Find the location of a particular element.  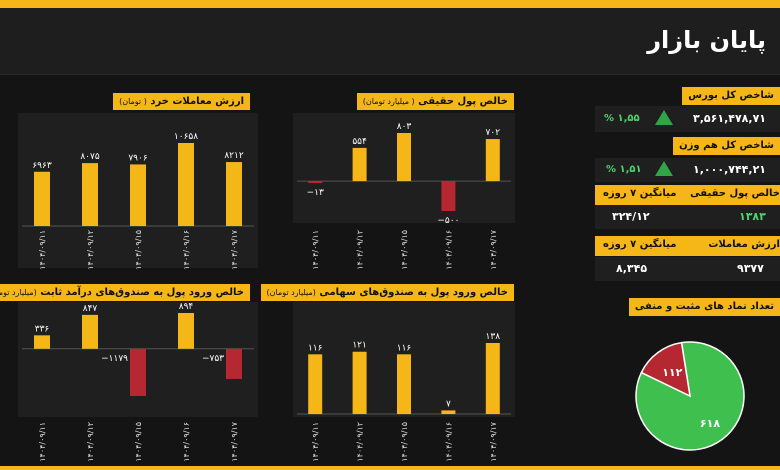

equity-funds-tick-label: ۱۴۰۴/۰۹/۱۶ is located at coordinates (448, 442).